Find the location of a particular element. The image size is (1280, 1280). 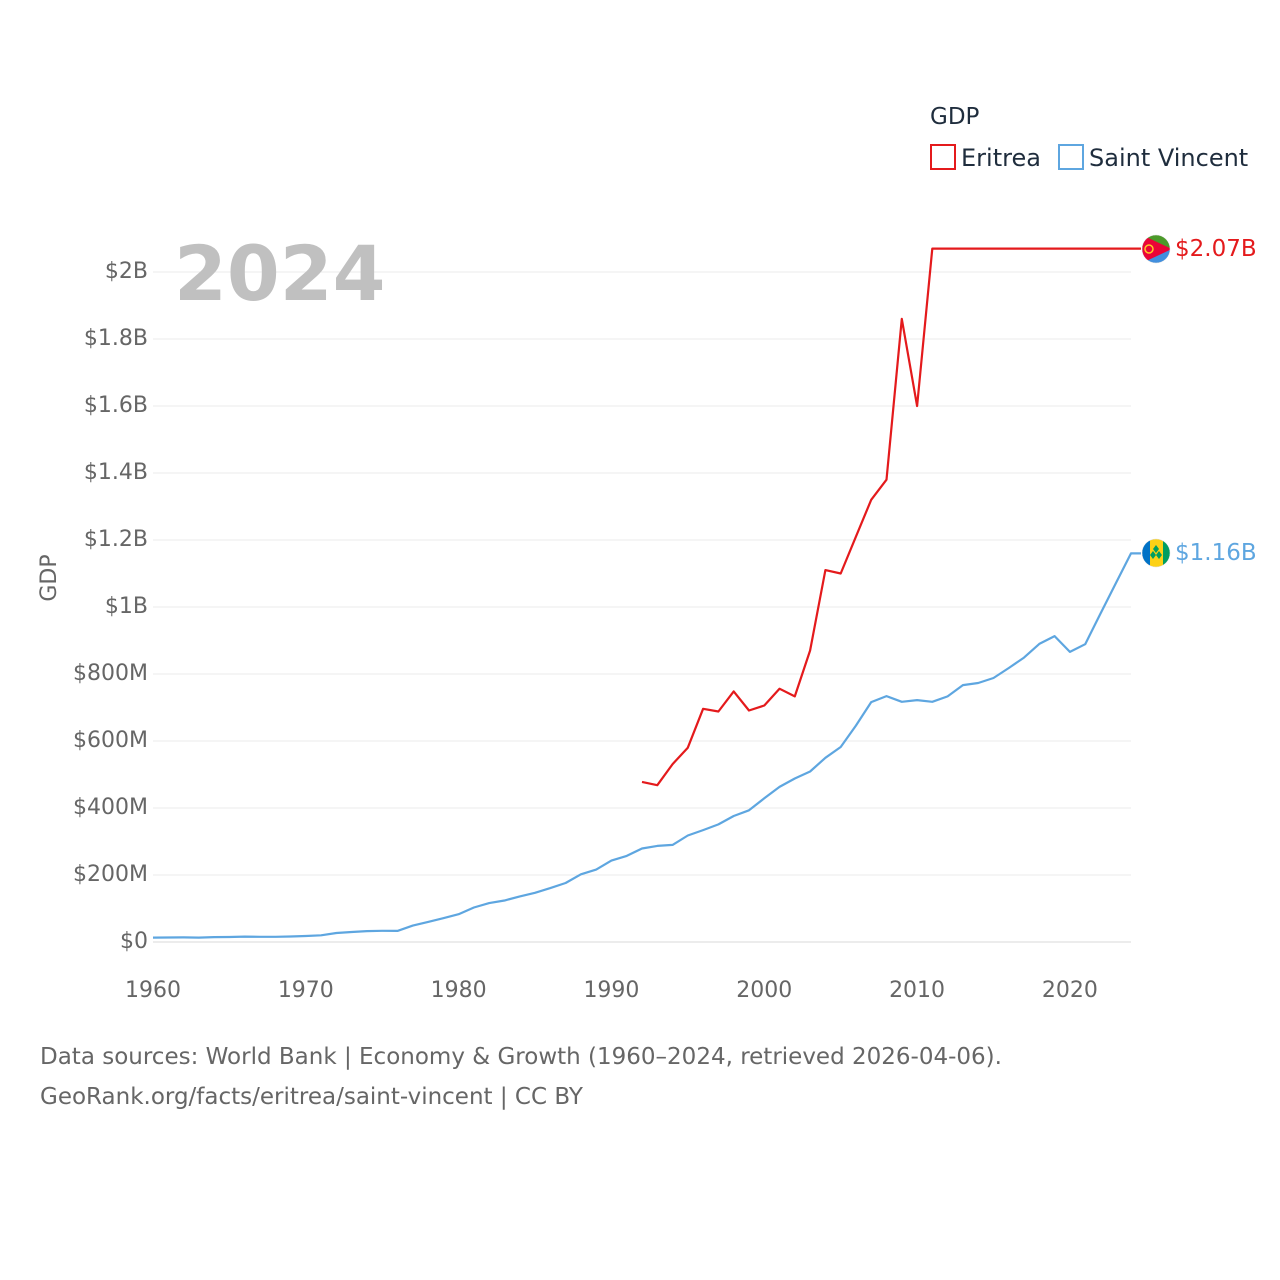

y-tick-label: $400M is located at coordinates (110, 807).